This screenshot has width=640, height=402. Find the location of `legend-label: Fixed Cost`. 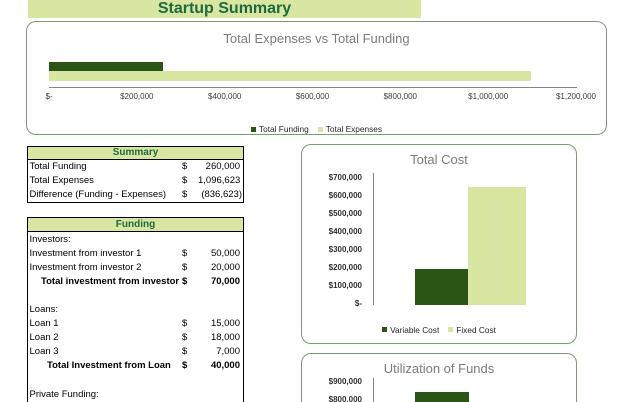

legend-label: Fixed Cost is located at coordinates (476, 329).